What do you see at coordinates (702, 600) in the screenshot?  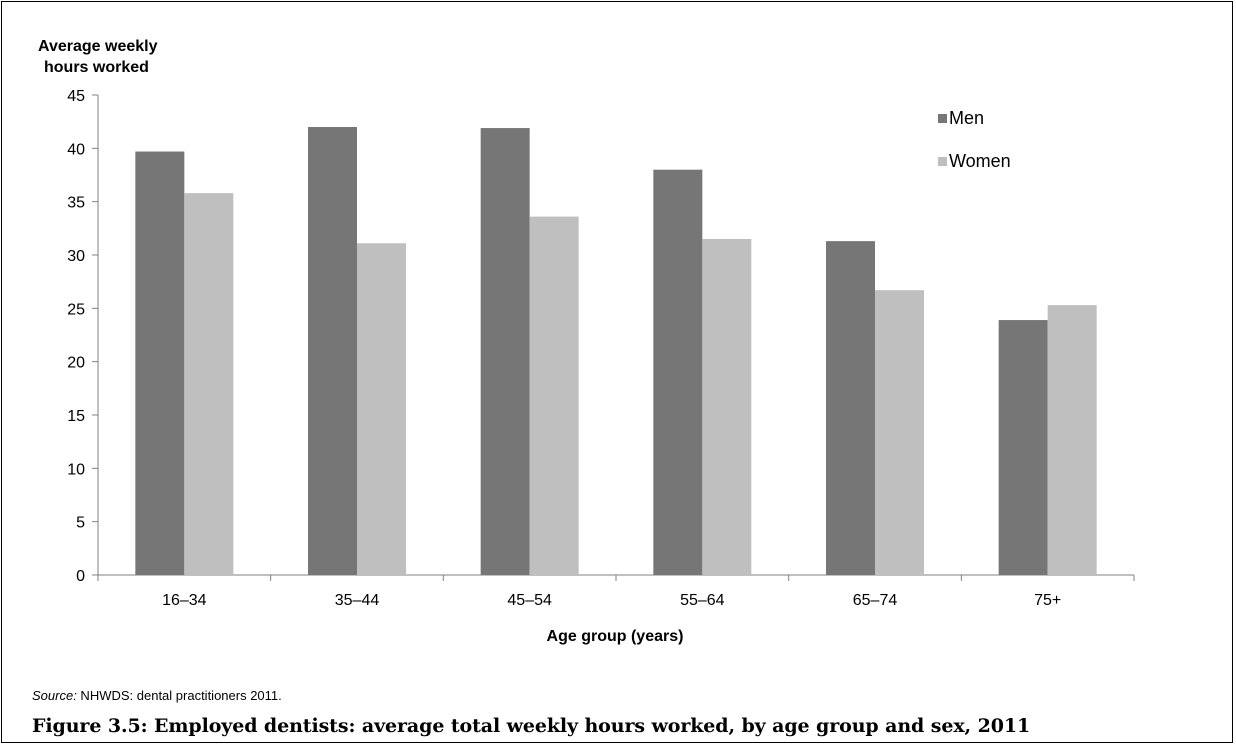 I see `x-tick-label: 55–64` at bounding box center [702, 600].